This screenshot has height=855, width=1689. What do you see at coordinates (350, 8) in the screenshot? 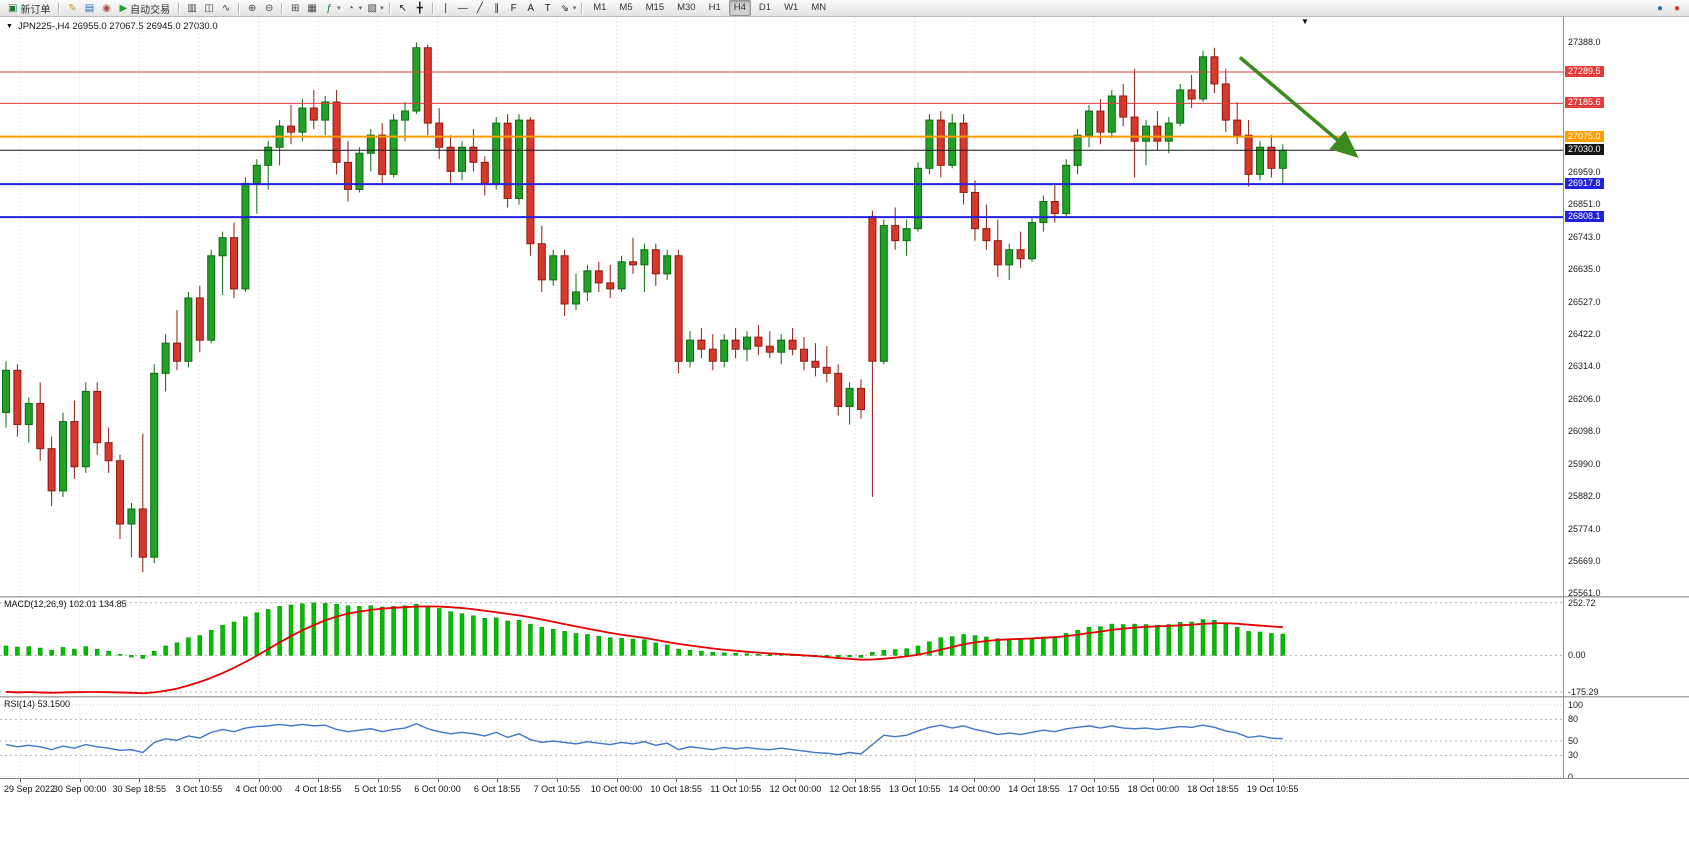
I see `period-icon: ◔` at bounding box center [350, 8].